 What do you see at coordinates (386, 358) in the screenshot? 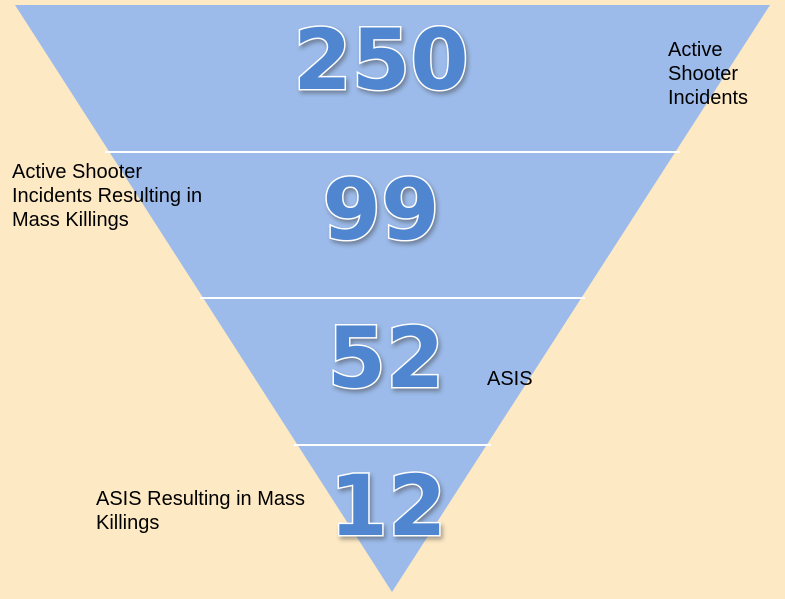
I see `level-value: 52` at bounding box center [386, 358].